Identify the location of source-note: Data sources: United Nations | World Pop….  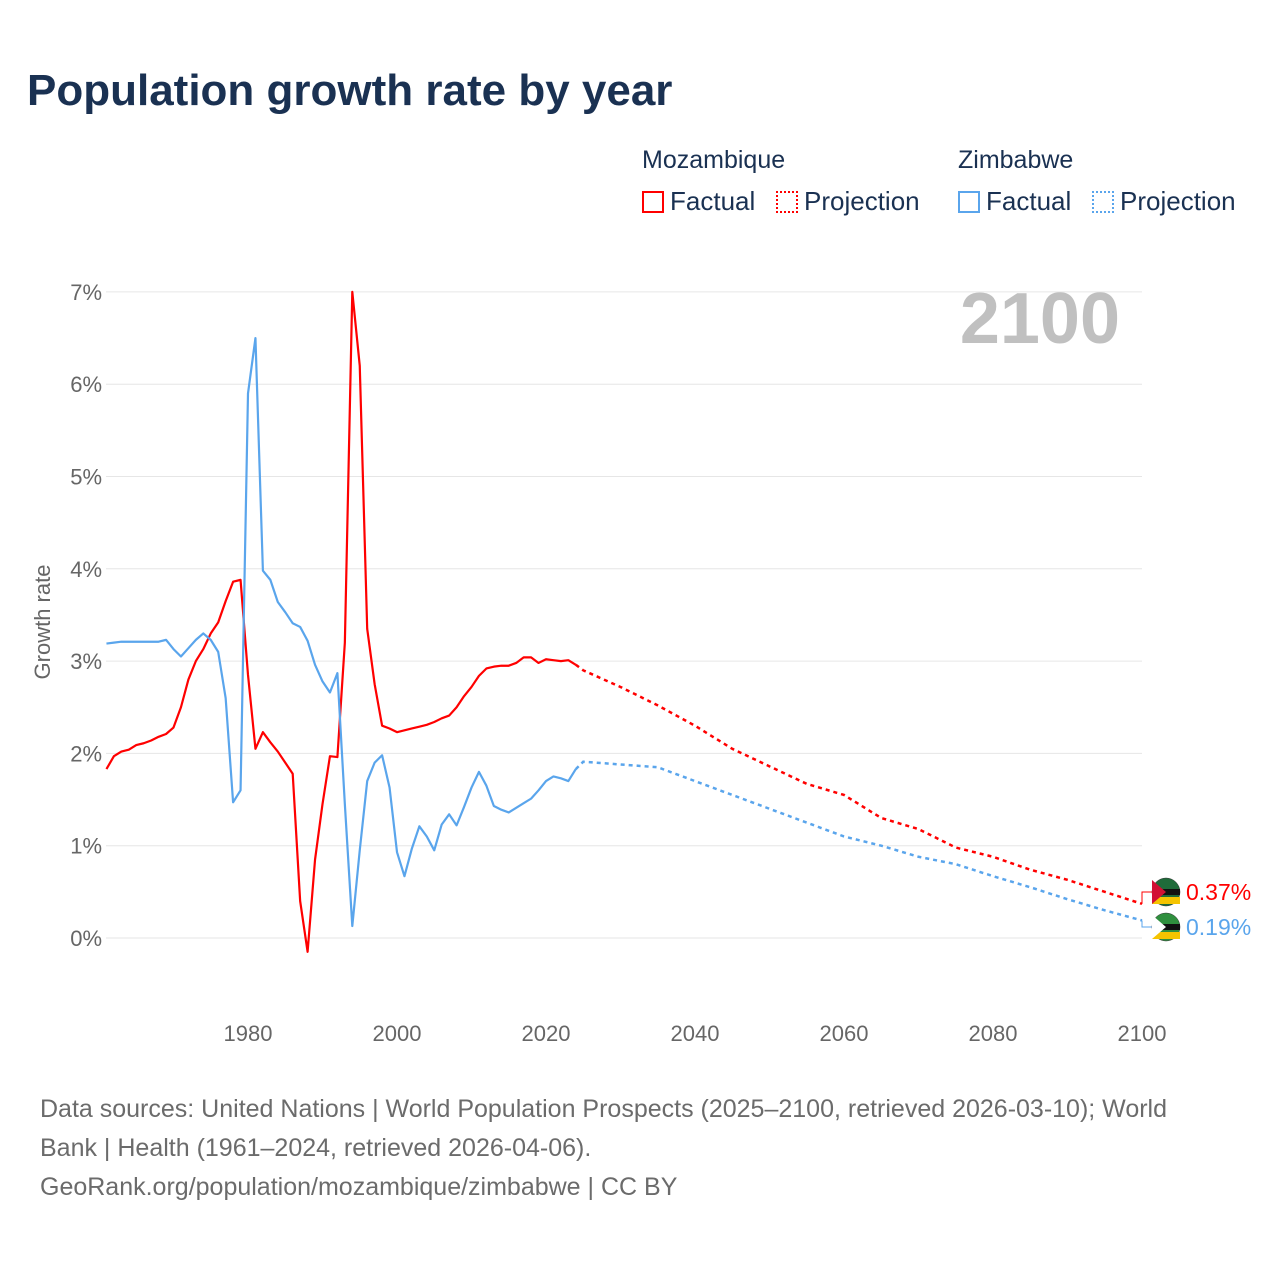
(640, 1148).